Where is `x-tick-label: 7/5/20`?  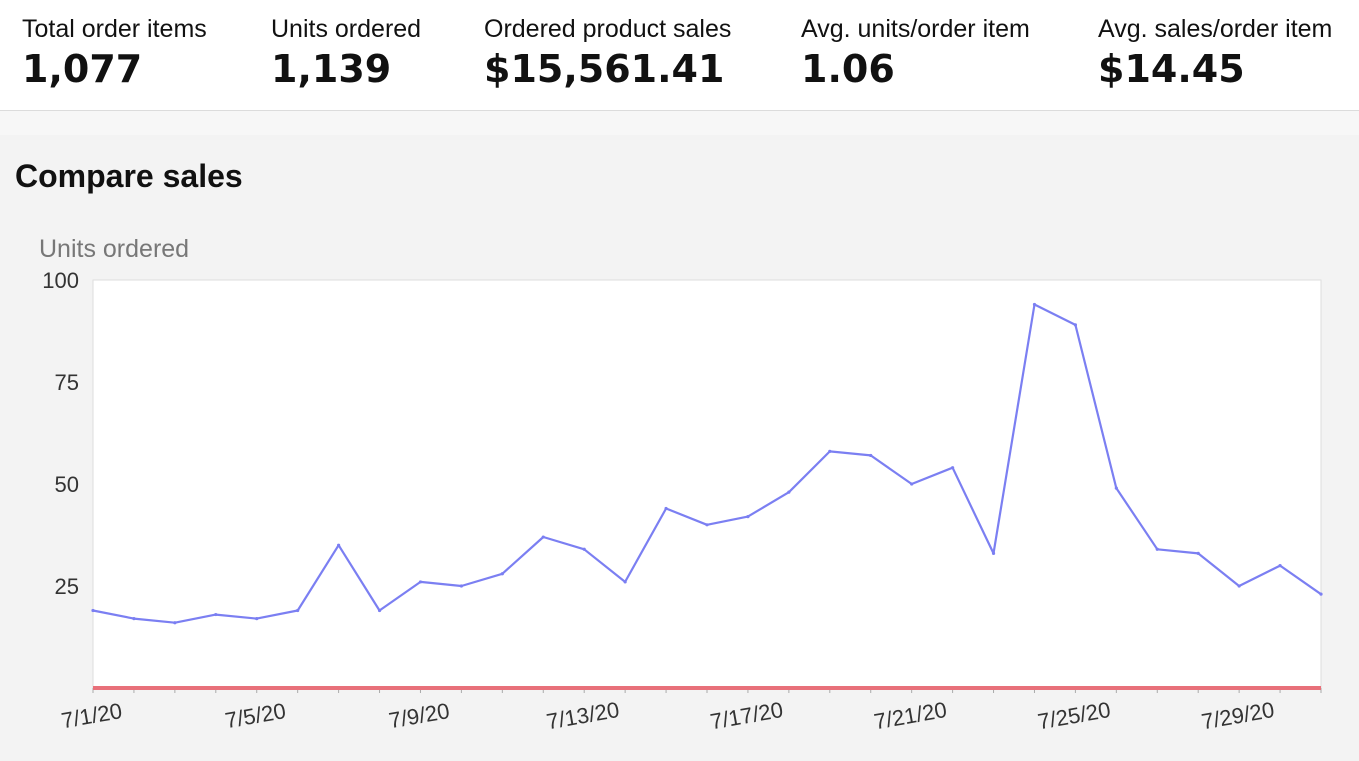 x-tick-label: 7/5/20 is located at coordinates (255, 715).